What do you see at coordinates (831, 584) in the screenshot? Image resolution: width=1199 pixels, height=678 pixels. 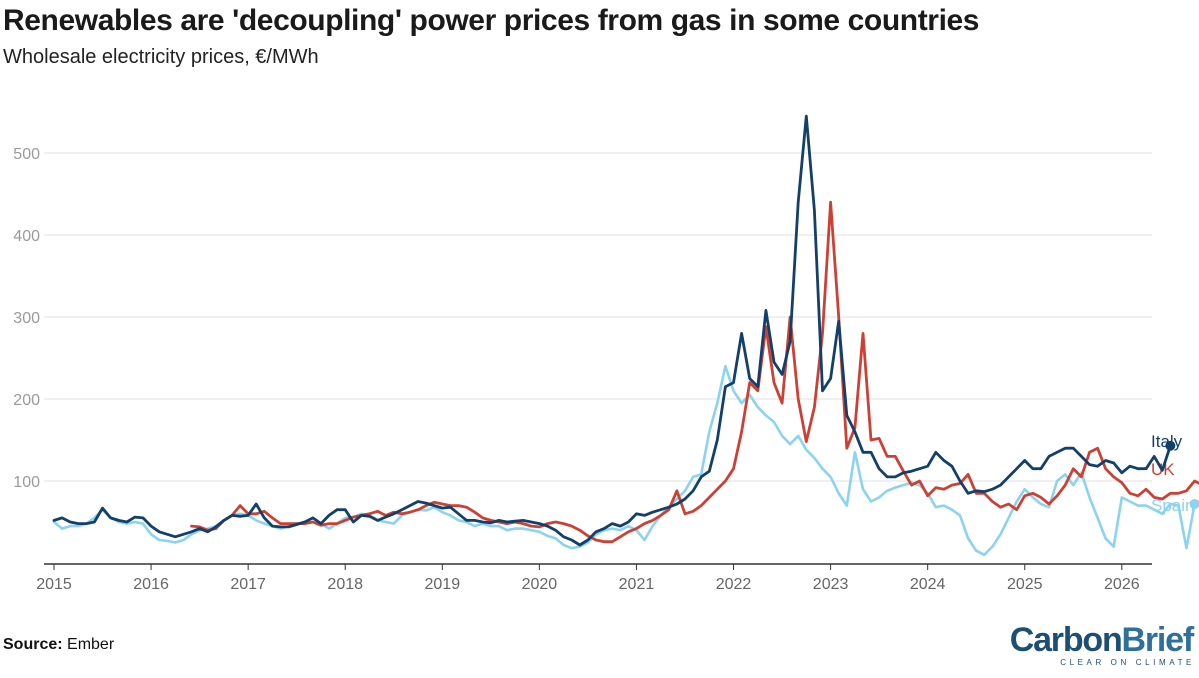 I see `x-tick-label: 2023` at bounding box center [831, 584].